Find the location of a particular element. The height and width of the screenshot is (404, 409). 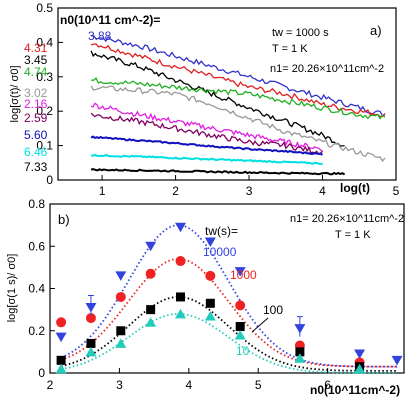

annotation-b-temp: T = 1 K is located at coordinates (353, 235).